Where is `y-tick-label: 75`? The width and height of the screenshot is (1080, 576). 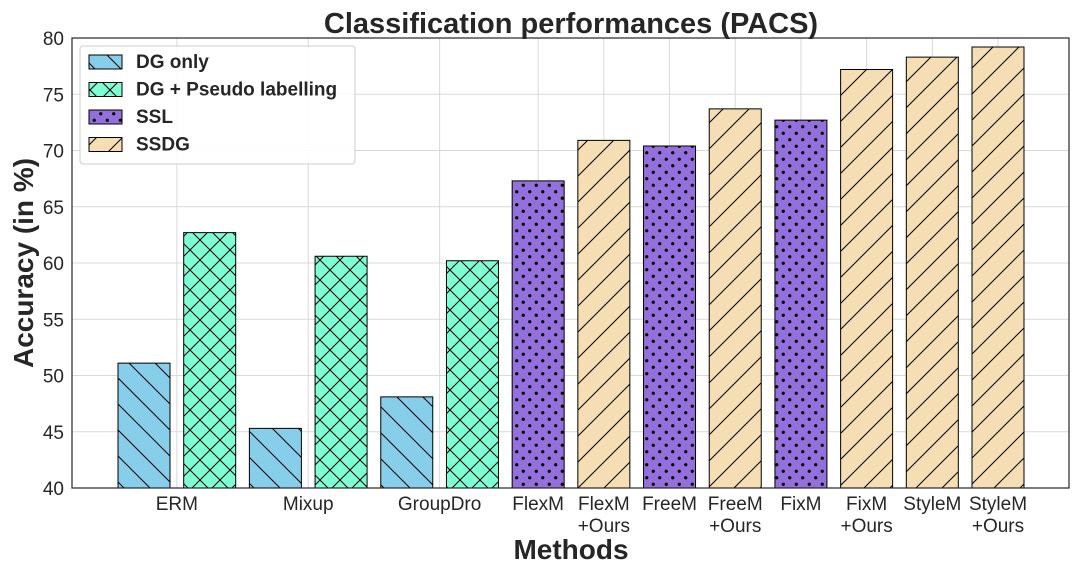 y-tick-label: 75 is located at coordinates (53, 95).